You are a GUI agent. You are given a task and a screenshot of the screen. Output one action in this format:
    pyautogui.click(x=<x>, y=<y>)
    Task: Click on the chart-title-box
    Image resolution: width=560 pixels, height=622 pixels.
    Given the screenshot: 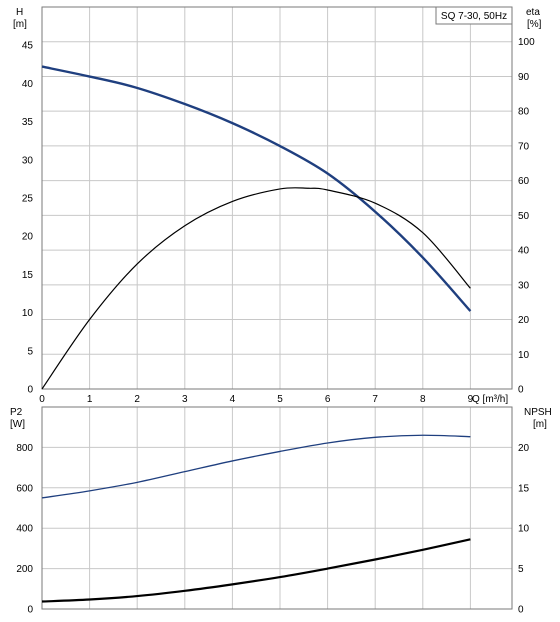 What is the action you would take?
    pyautogui.click(x=474, y=15)
    